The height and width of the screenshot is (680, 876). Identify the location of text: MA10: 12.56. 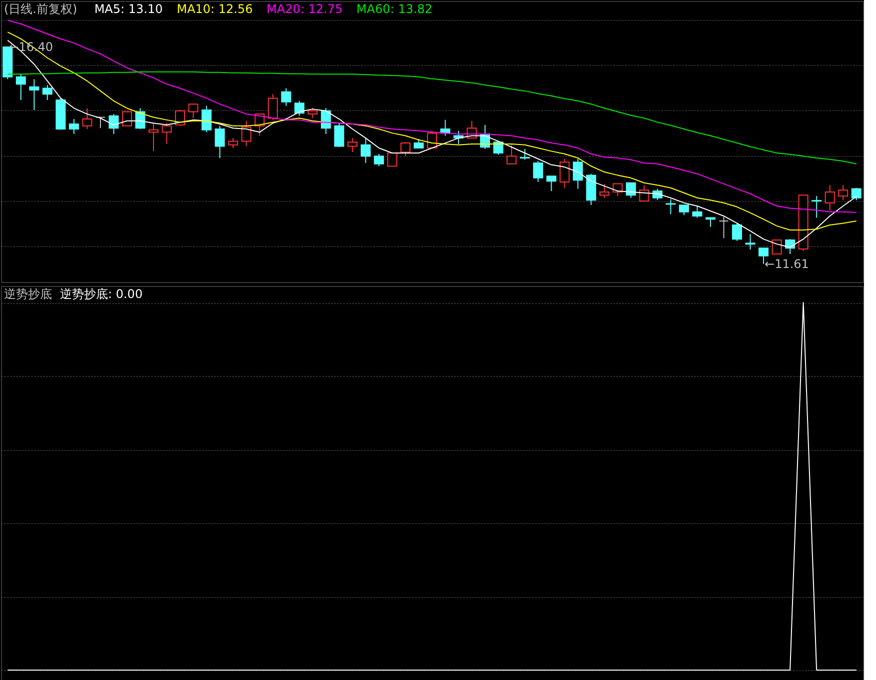
(214, 9).